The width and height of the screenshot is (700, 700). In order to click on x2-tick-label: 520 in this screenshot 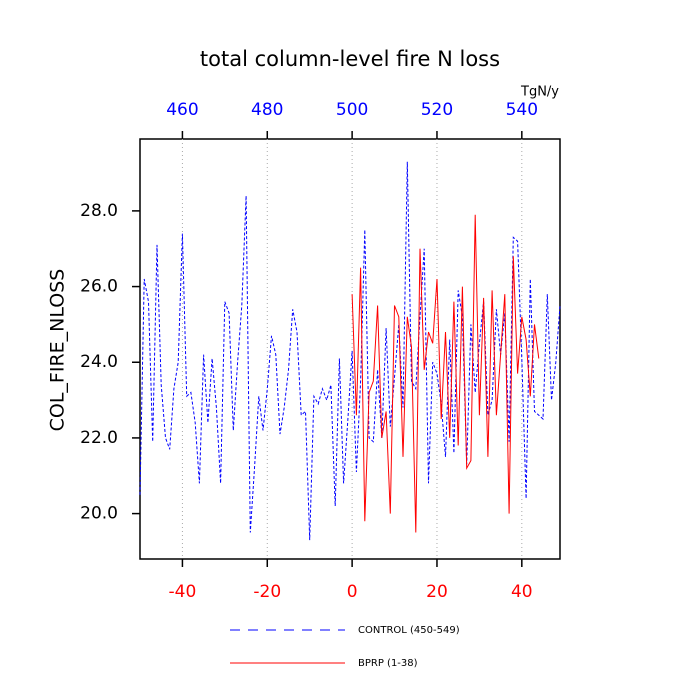, I will do `click(437, 110)`.